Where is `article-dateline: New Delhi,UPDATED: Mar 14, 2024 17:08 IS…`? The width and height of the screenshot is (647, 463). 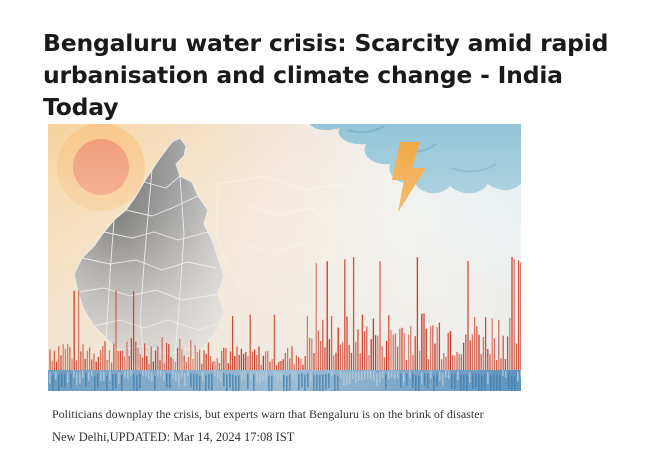 article-dateline: New Delhi,UPDATED: Mar 14, 2024 17:08 IS… is located at coordinates (173, 437).